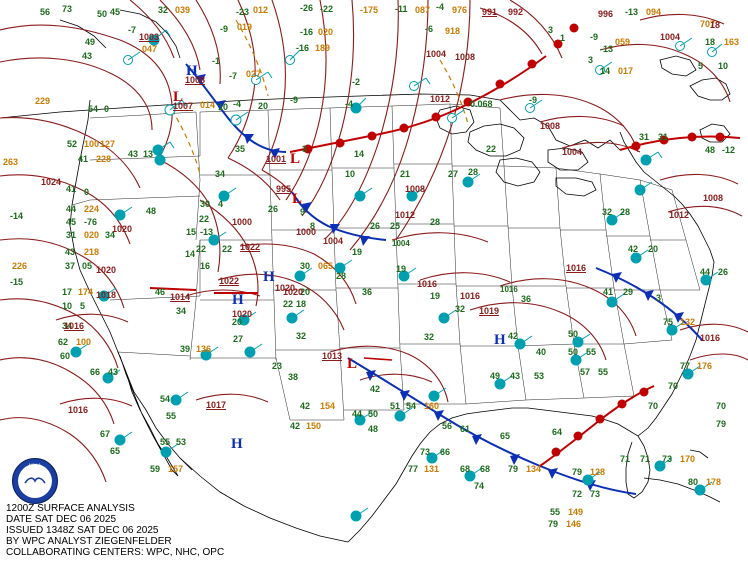 Image resolution: width=748 pixels, height=562 pixels. I want to click on station-observation: 094, so click(654, 12).